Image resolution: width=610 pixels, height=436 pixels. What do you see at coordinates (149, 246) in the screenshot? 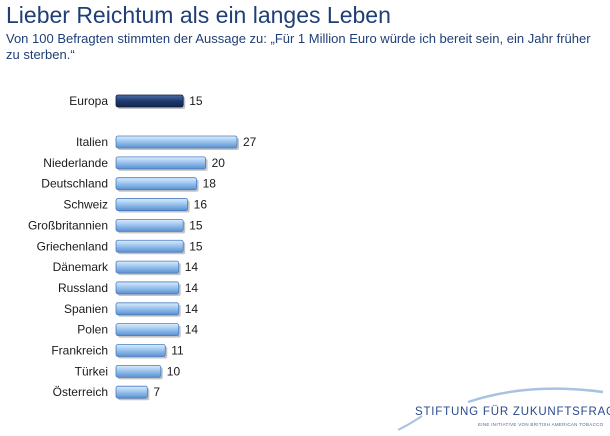
I see `bar-griechenland` at bounding box center [149, 246].